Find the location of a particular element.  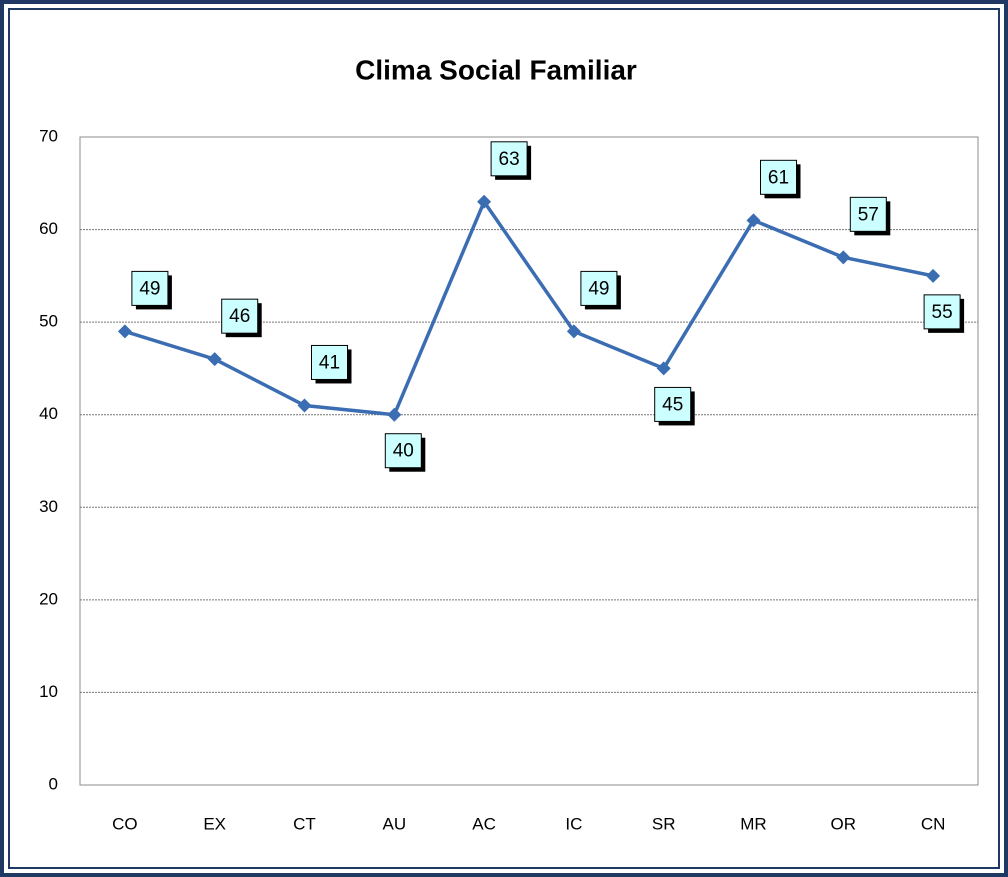

data-label: 45 is located at coordinates (672, 404).